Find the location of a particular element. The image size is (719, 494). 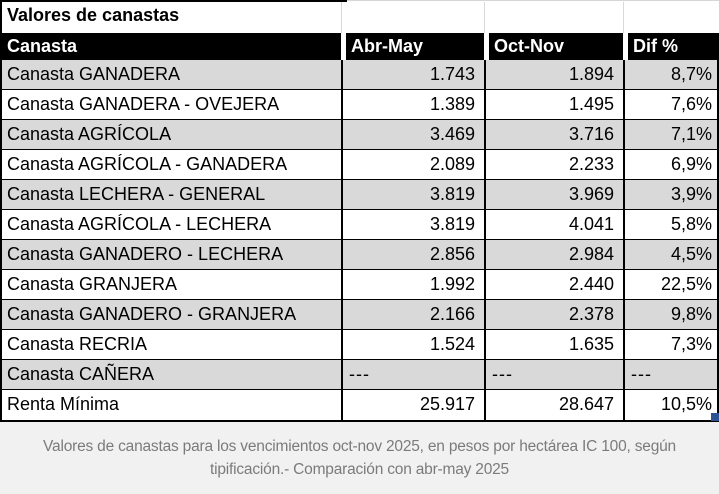

cell-abr-may: 1.992 is located at coordinates (412, 284).